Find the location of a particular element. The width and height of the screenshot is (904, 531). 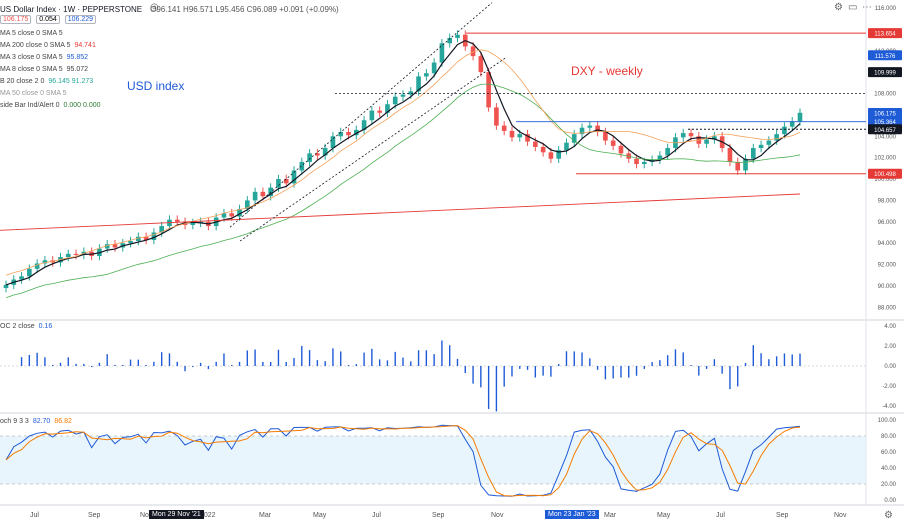

x-tick: Nov is located at coordinates (146, 515).